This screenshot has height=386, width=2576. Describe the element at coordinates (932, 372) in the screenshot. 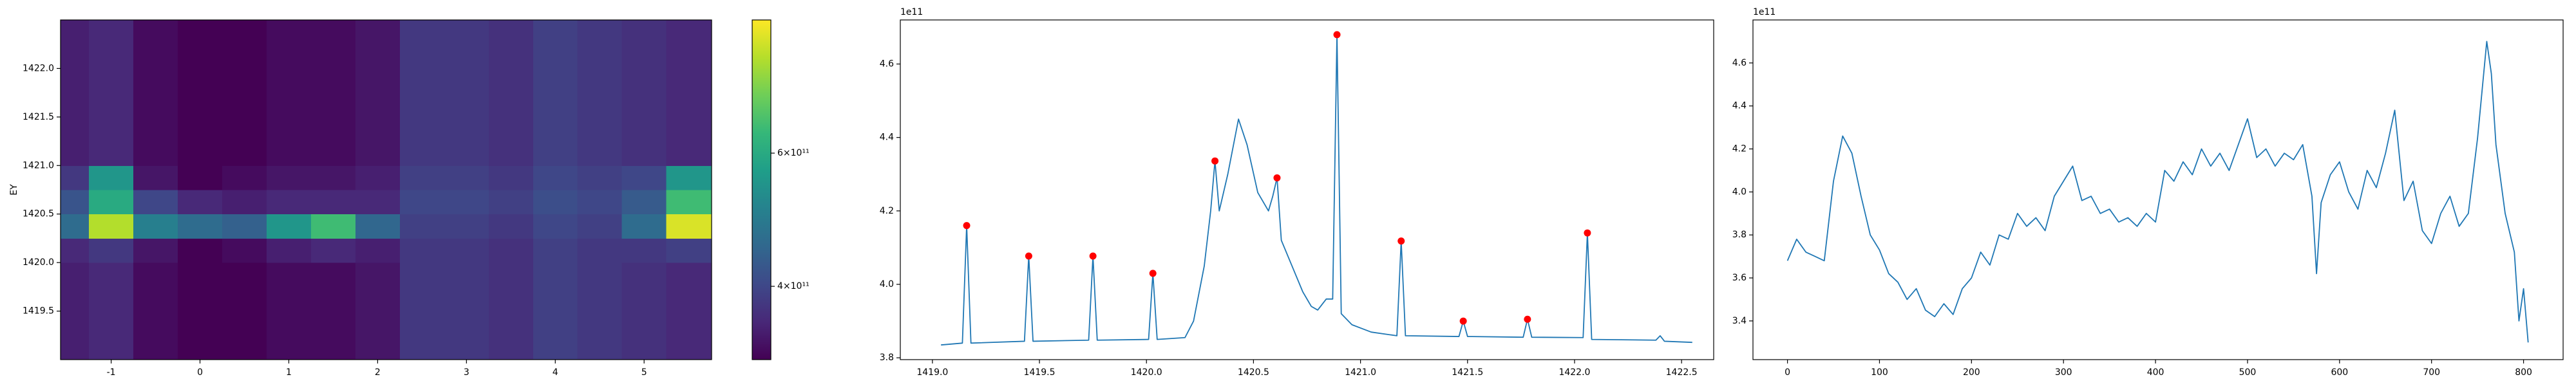

I see `x-tick-label: 1419.0` at that location.